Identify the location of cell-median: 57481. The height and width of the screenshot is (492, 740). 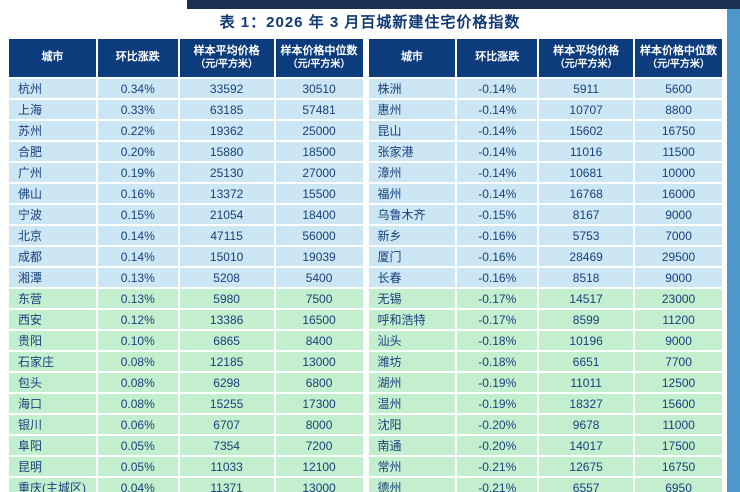
(319, 109).